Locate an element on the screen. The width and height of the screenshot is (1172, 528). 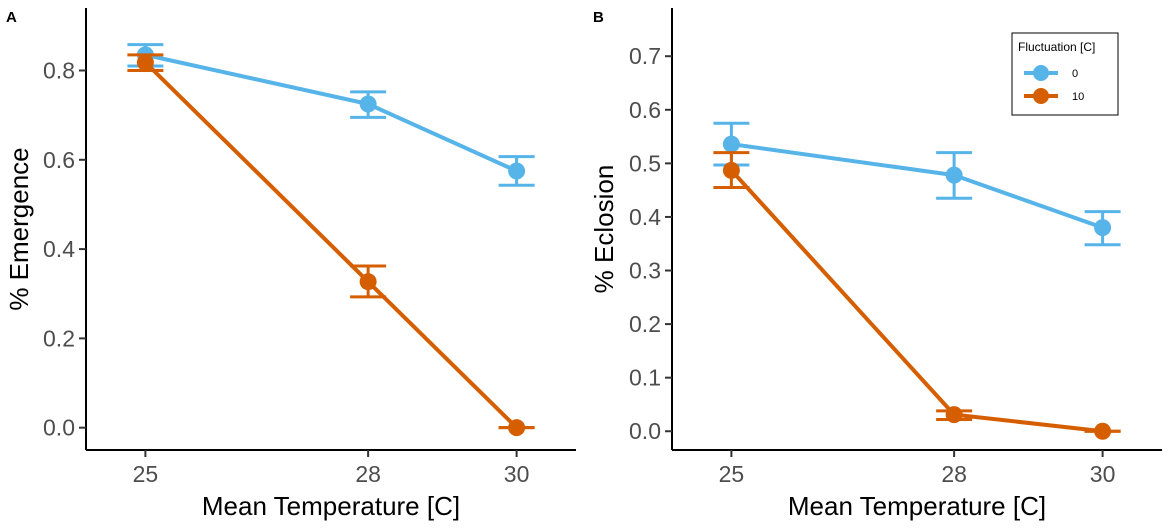
panel-label: B is located at coordinates (598, 17).